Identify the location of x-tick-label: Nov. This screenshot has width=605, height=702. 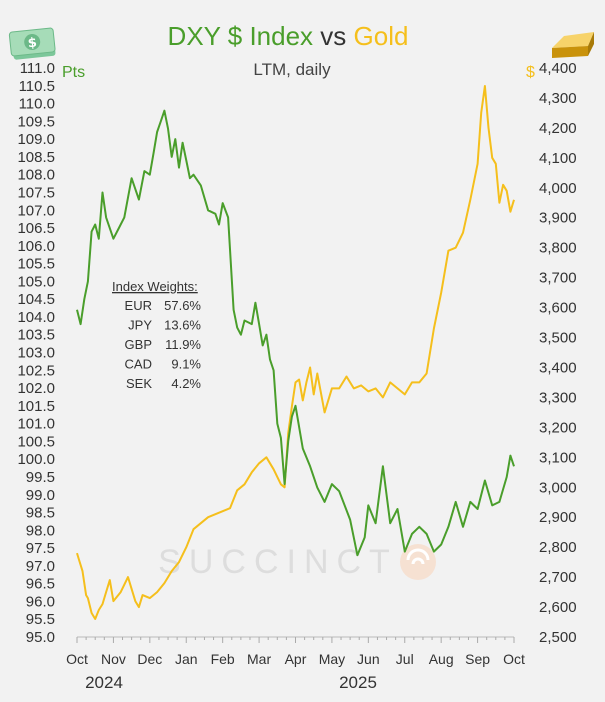
(113, 659).